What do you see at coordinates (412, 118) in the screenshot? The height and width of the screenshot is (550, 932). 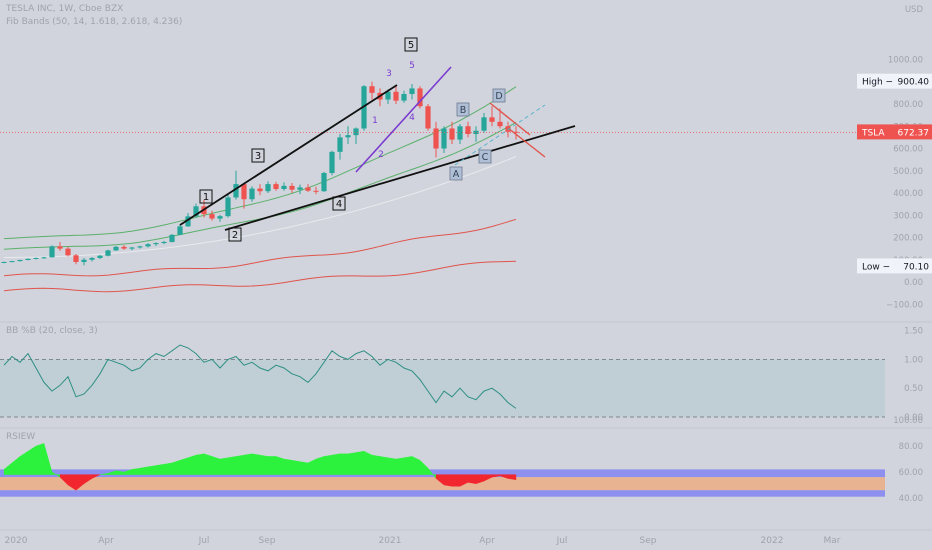 I see `wave-label-purple: 4` at bounding box center [412, 118].